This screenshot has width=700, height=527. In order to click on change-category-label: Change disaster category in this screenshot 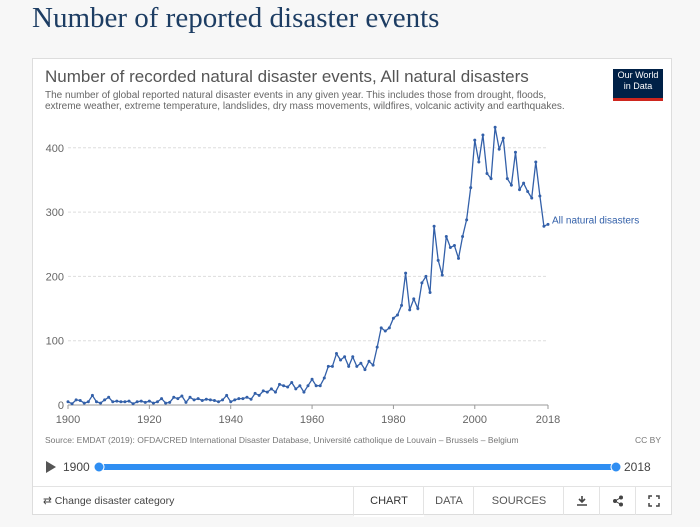, I will do `click(114, 501)`.